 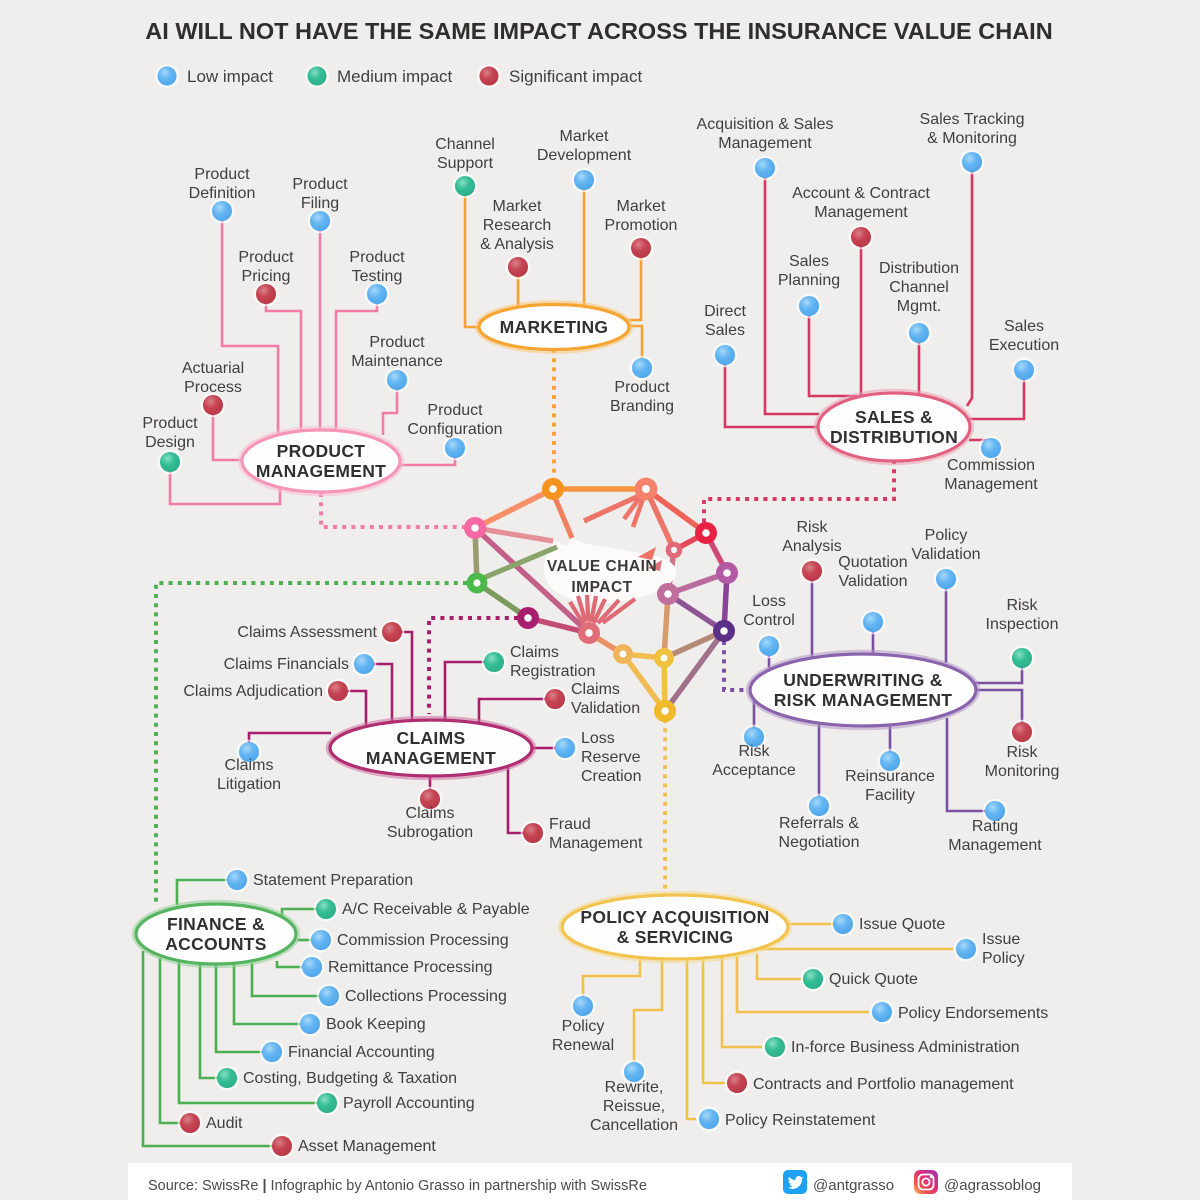 I want to click on svg-text: Support, so click(x=465, y=163).